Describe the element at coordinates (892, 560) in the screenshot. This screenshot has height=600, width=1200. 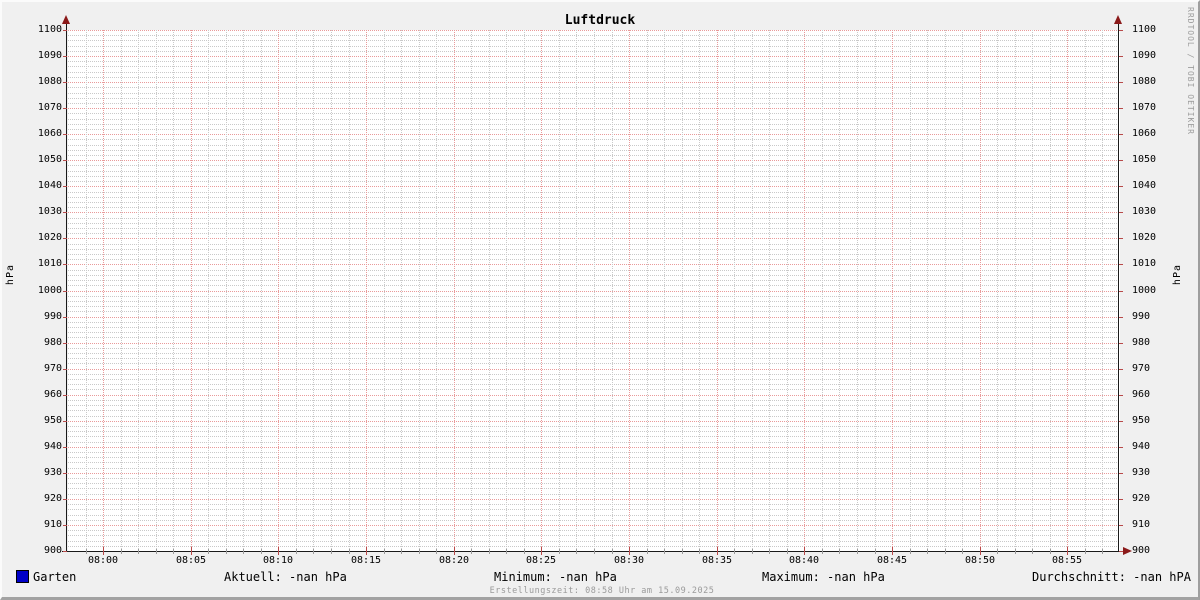
I see `x-tick-label: 08:45` at that location.